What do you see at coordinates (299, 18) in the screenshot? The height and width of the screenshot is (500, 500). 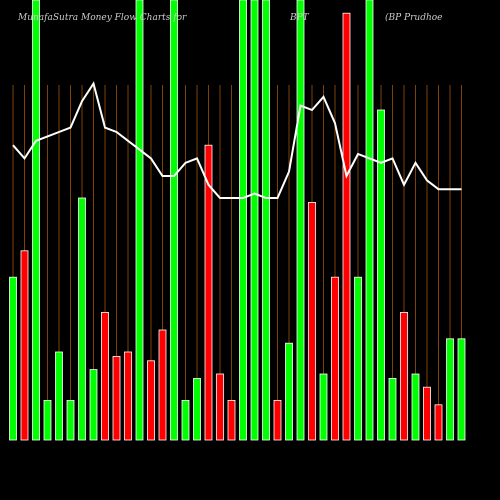 I see `ticker: BPT` at bounding box center [299, 18].